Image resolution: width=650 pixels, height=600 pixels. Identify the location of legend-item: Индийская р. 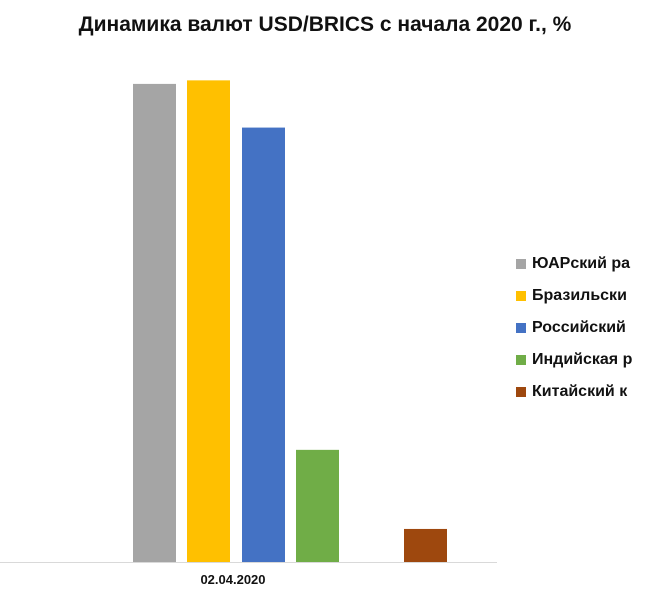
(583, 360).